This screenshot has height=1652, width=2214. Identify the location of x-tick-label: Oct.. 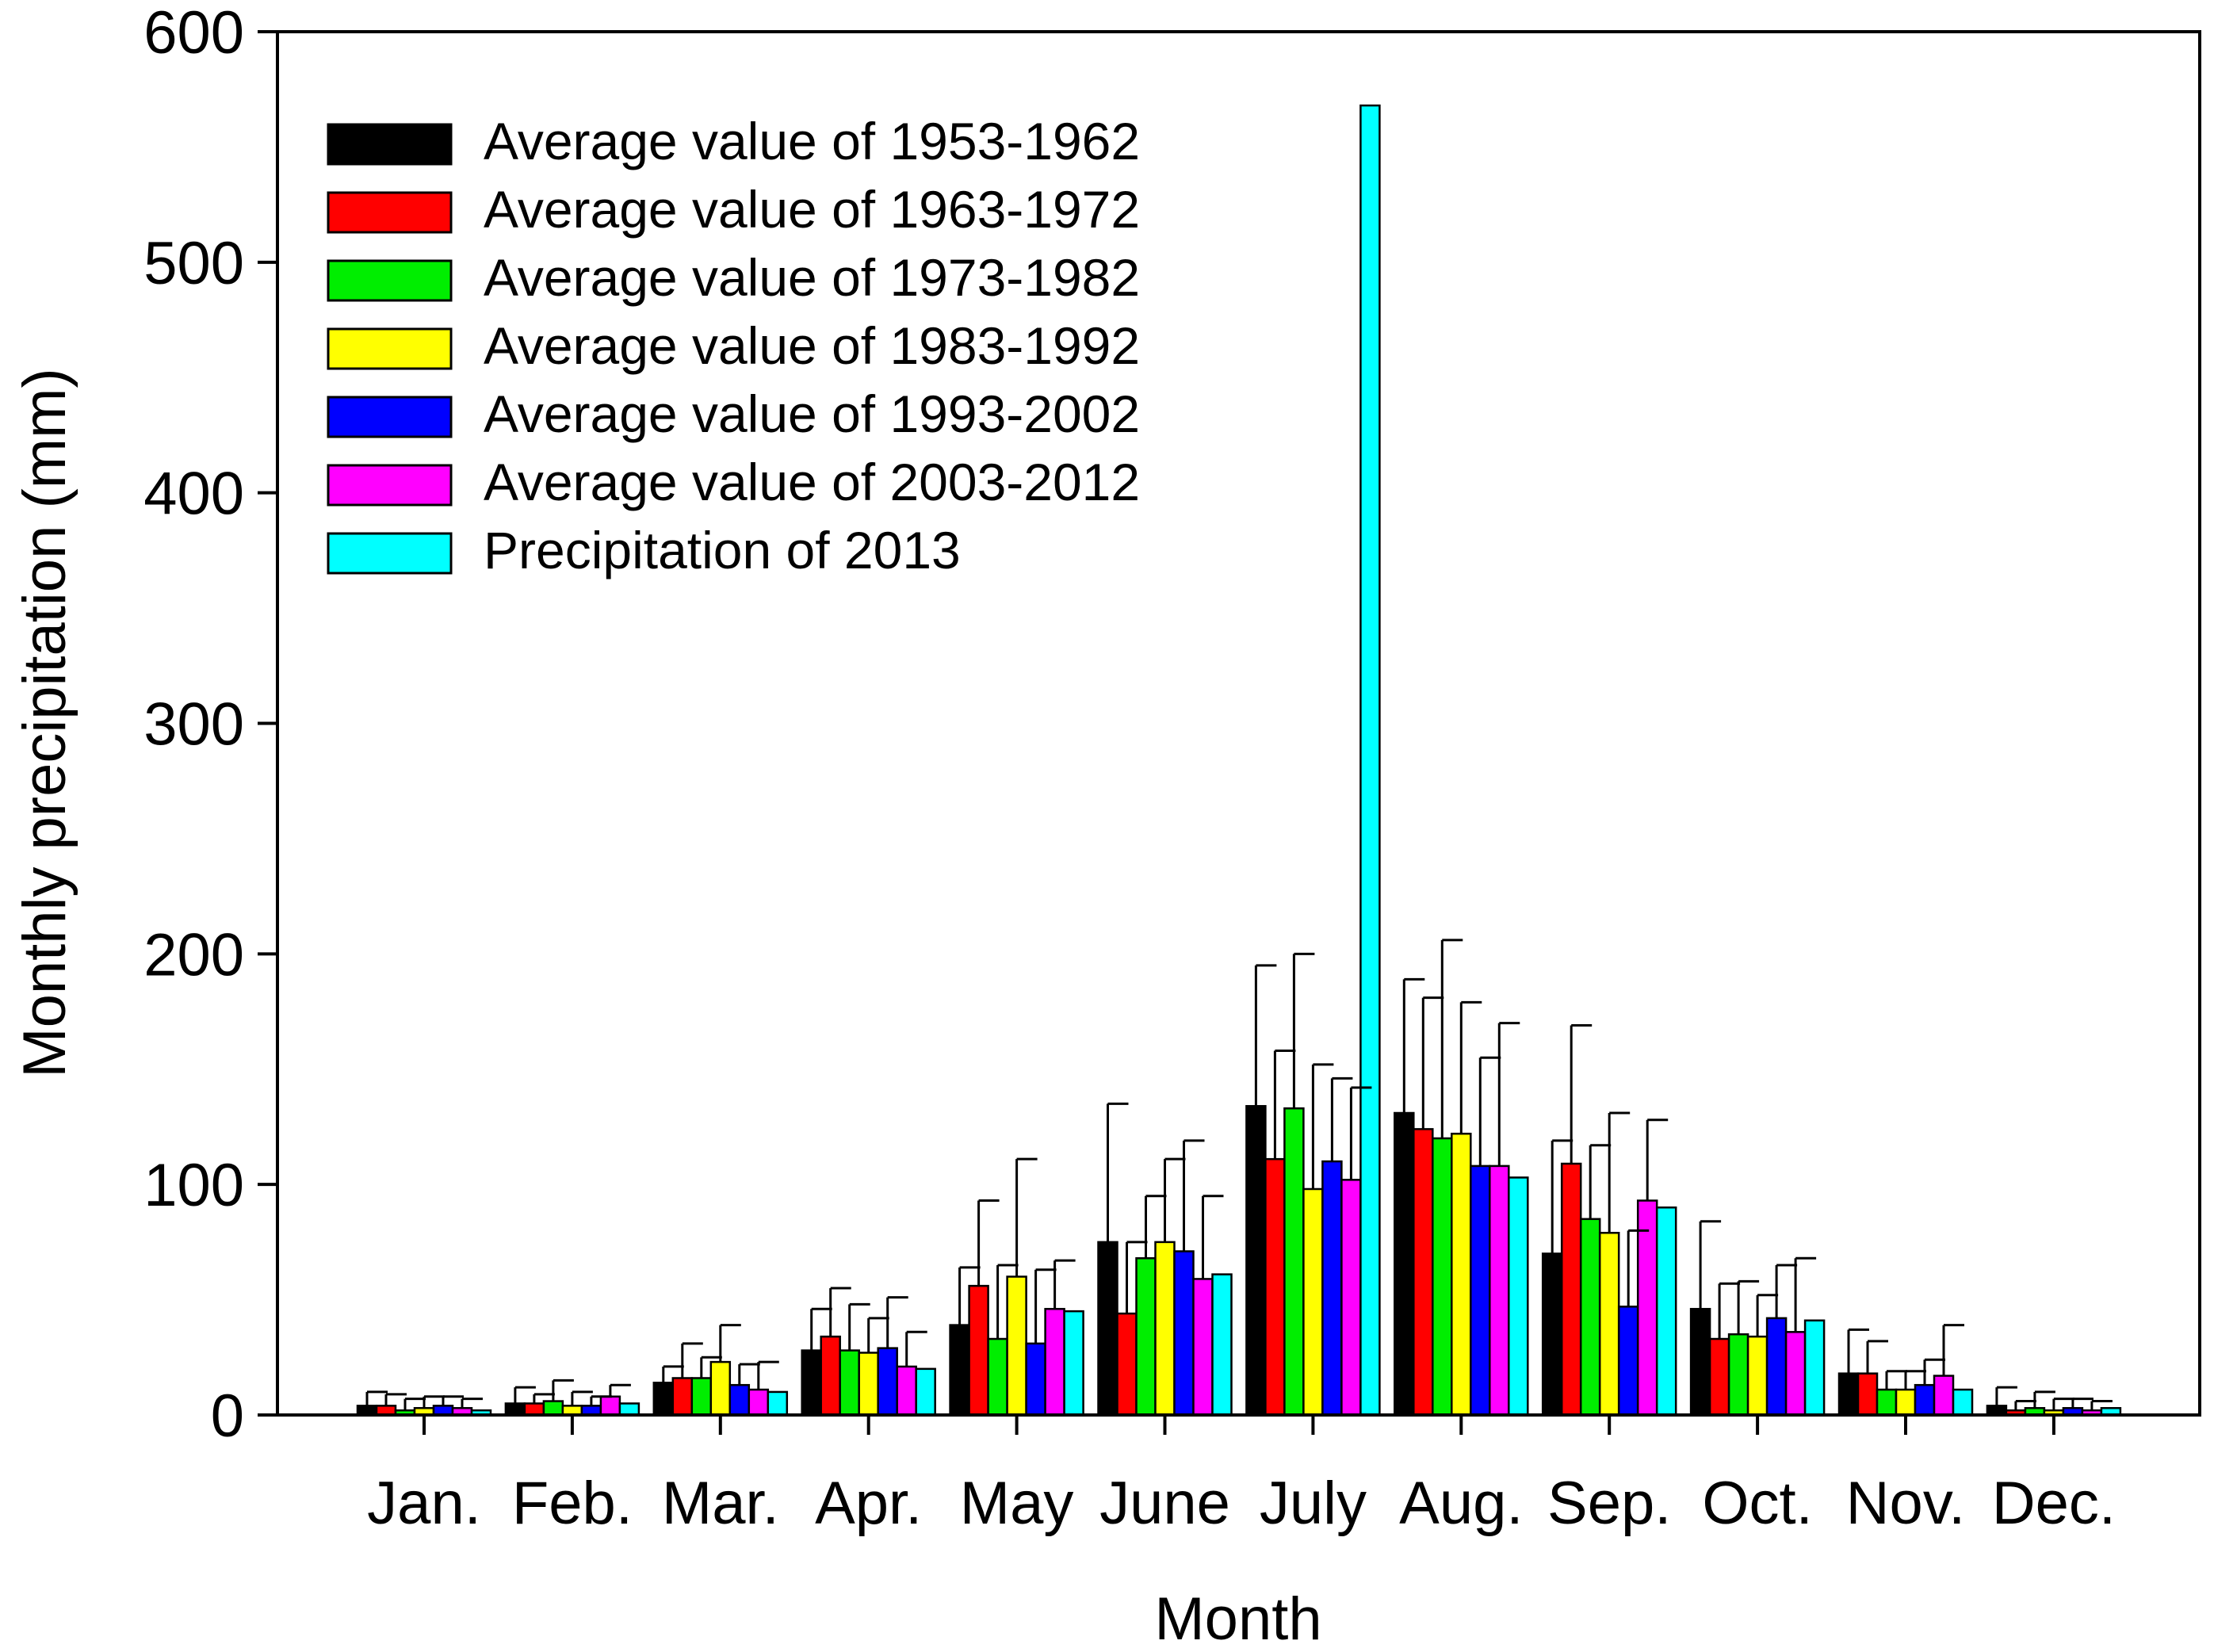
(1757, 1504).